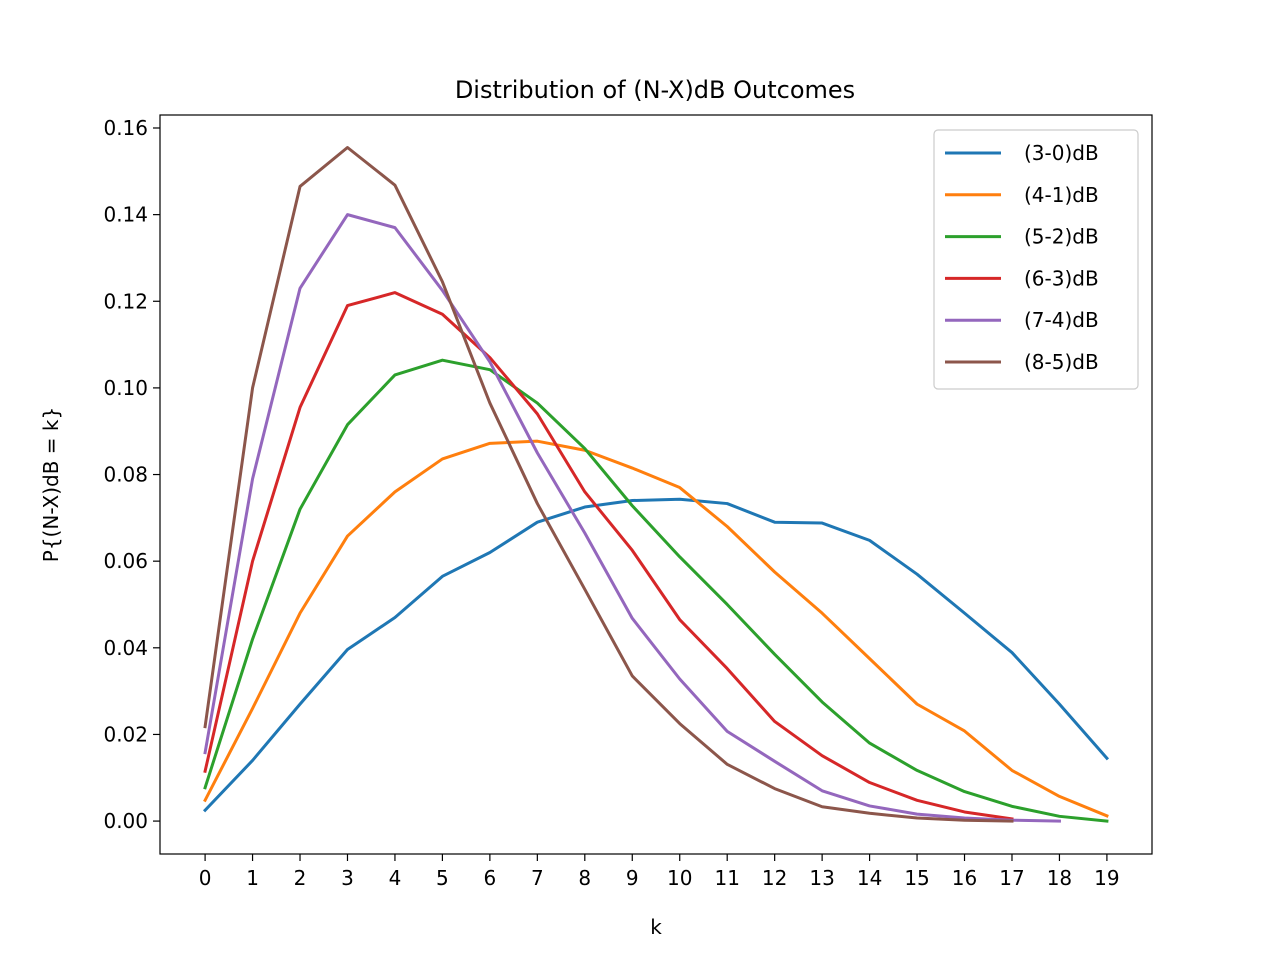  Describe the element at coordinates (726, 878) in the screenshot. I see `x-tick-label: 11` at that location.